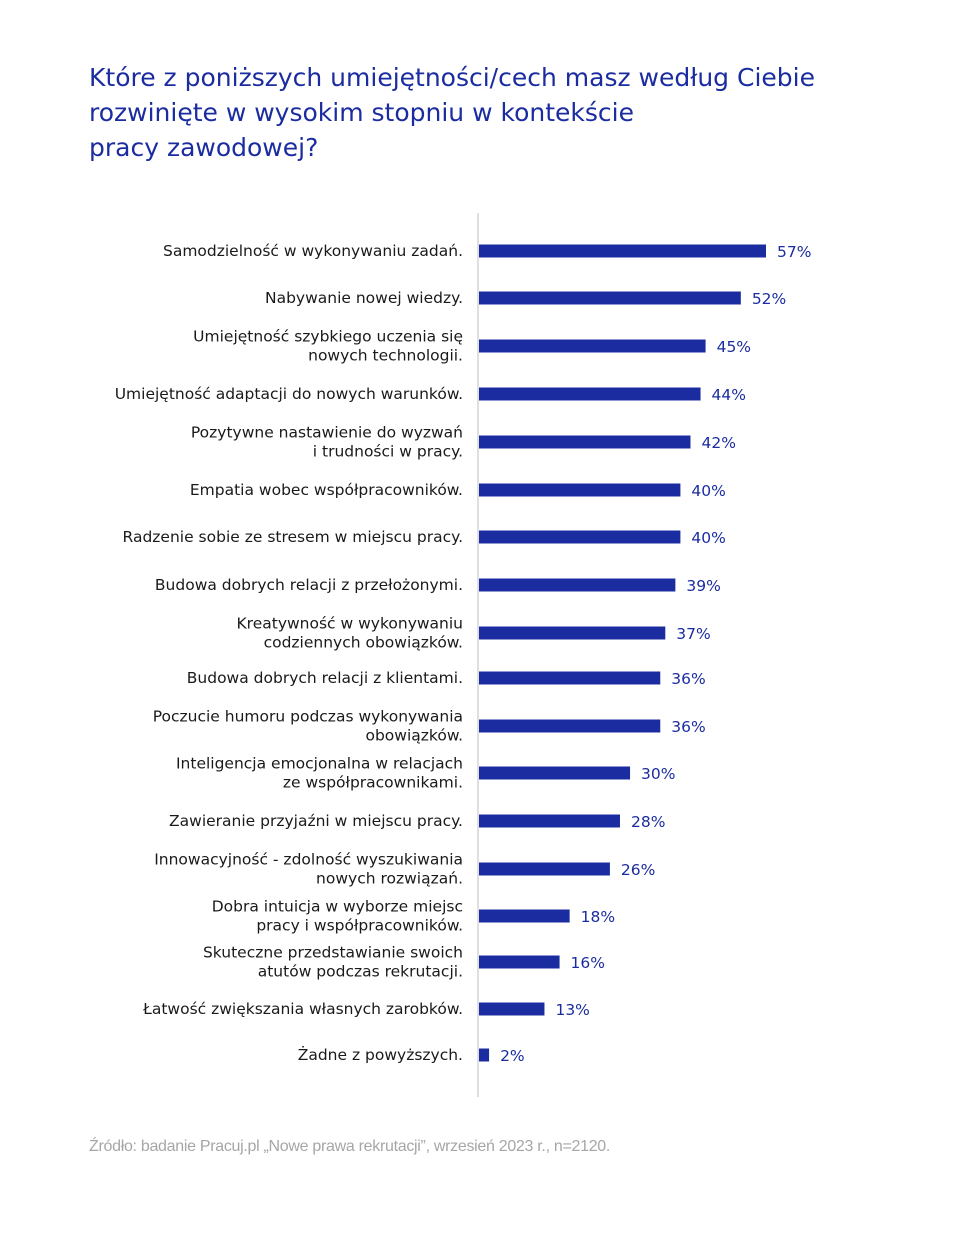  Describe the element at coordinates (308, 717) in the screenshot. I see `category-label: Poczucie humoru podczas wykonywania` at that location.